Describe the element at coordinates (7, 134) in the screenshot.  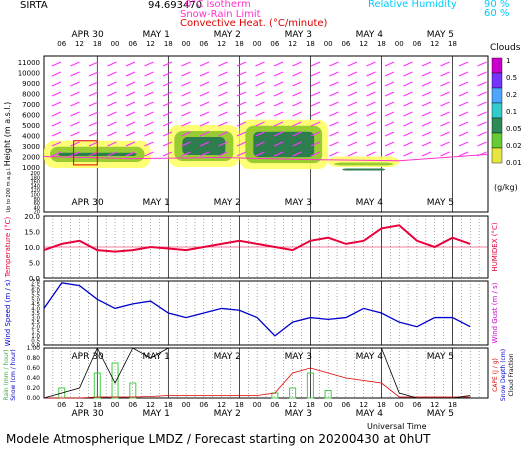
I see `cloud-ylabel: Height (m a.s.l.)` at that location.